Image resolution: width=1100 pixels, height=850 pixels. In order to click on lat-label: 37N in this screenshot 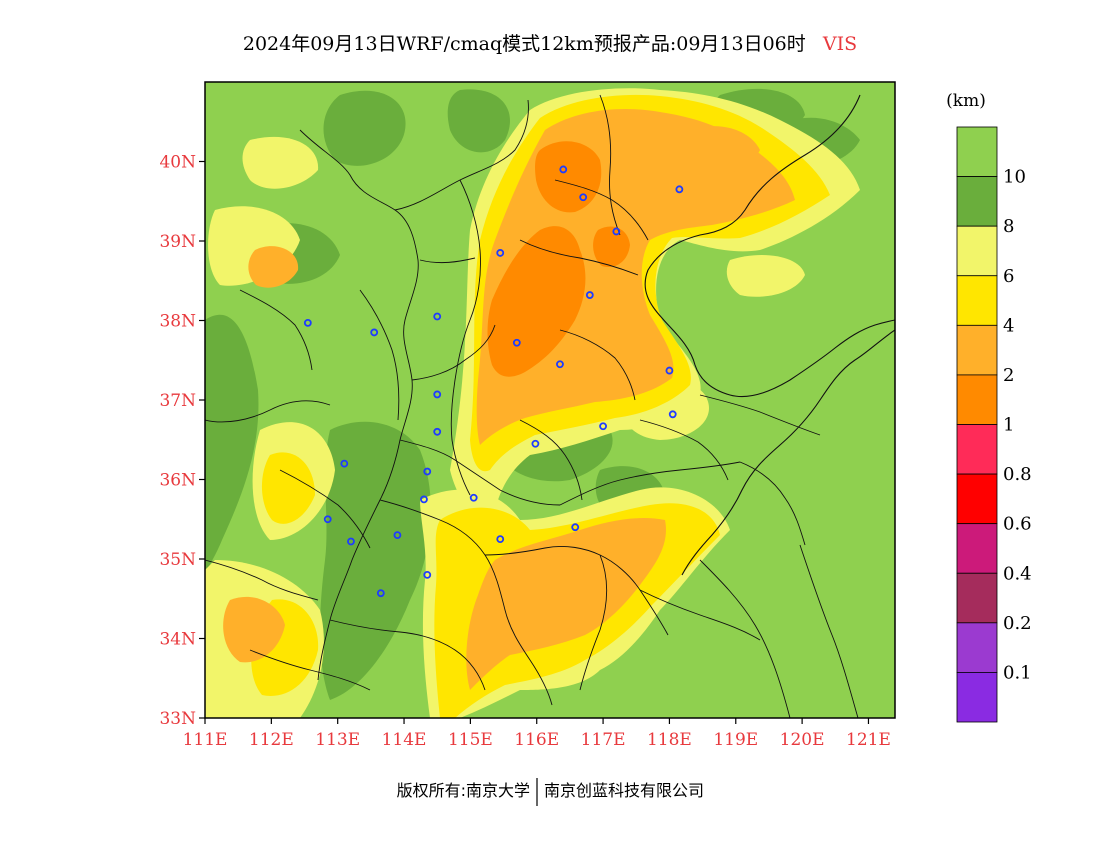, I will do `click(177, 401)`.